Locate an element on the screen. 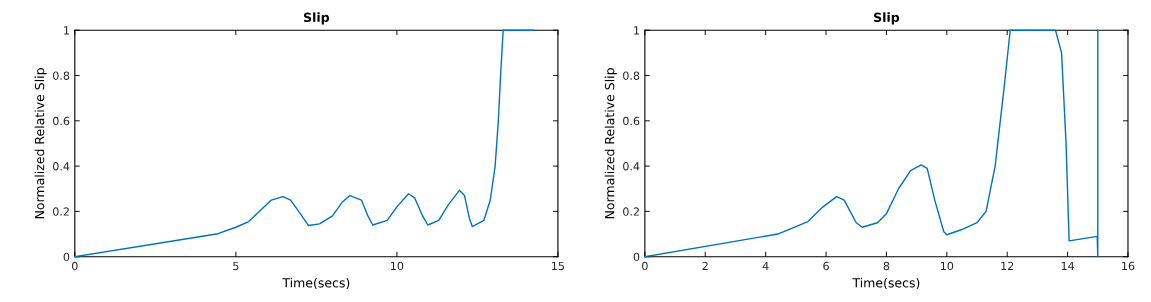 The image size is (1151, 302). x-tick-label: 2 is located at coordinates (705, 265).